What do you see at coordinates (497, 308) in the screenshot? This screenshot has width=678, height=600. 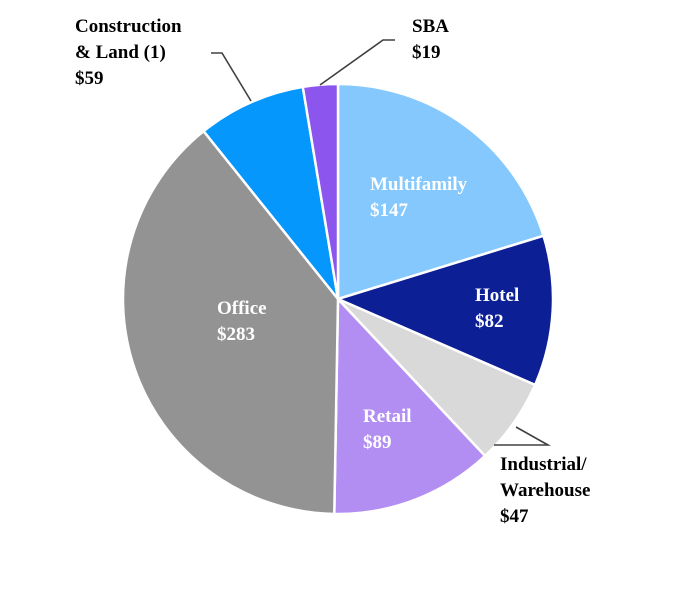 I see `slice-label-hotel: Hotel $82` at bounding box center [497, 308].